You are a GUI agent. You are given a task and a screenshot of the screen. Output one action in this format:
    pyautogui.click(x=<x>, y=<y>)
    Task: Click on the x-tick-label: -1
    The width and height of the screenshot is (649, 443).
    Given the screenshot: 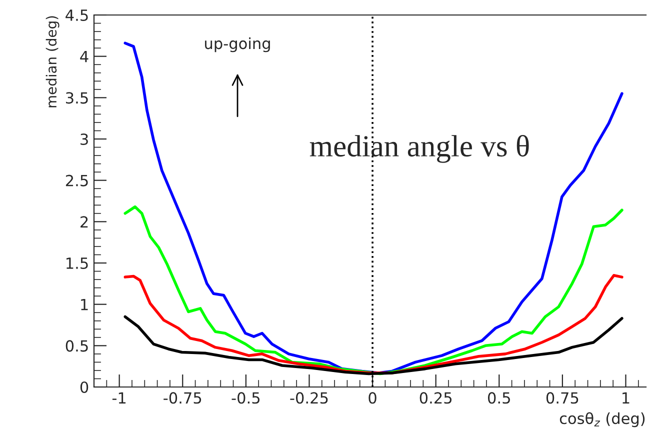 What is the action you would take?
    pyautogui.click(x=119, y=398)
    